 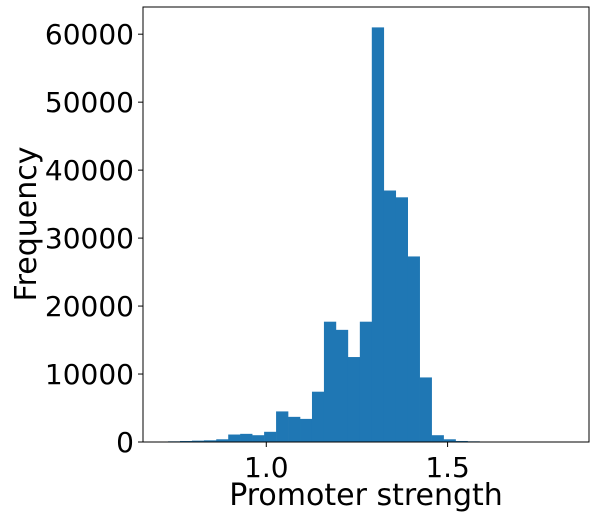 What do you see at coordinates (125, 442) in the screenshot?
I see `y-tick-label: 0` at bounding box center [125, 442].